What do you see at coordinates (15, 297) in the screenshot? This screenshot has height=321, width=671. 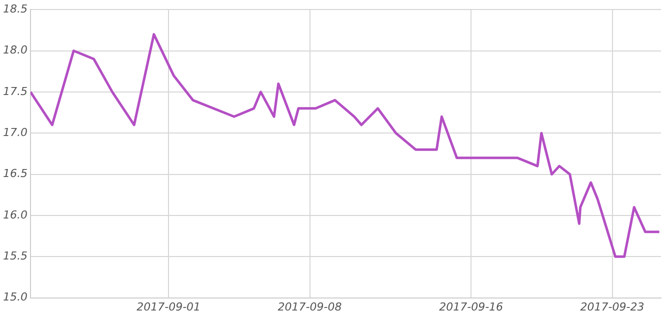 I see `y-tick-label: 15.0` at bounding box center [15, 297].